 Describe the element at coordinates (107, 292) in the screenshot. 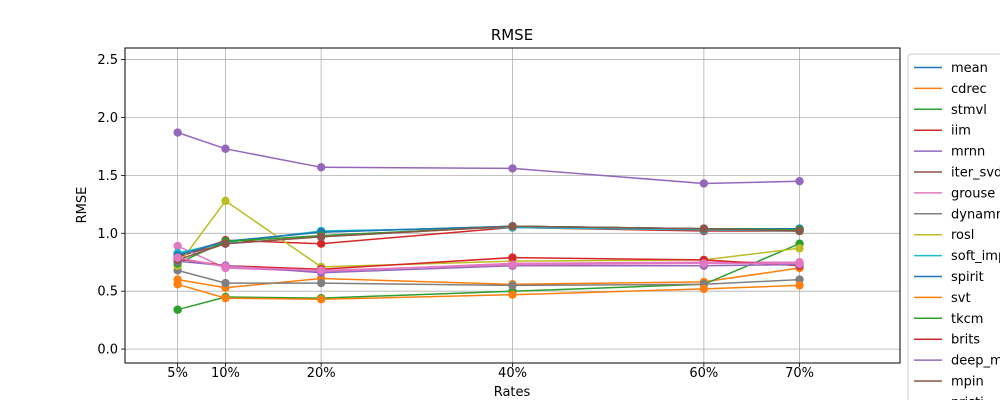

I see `y-tick-label: 0.5` at that location.